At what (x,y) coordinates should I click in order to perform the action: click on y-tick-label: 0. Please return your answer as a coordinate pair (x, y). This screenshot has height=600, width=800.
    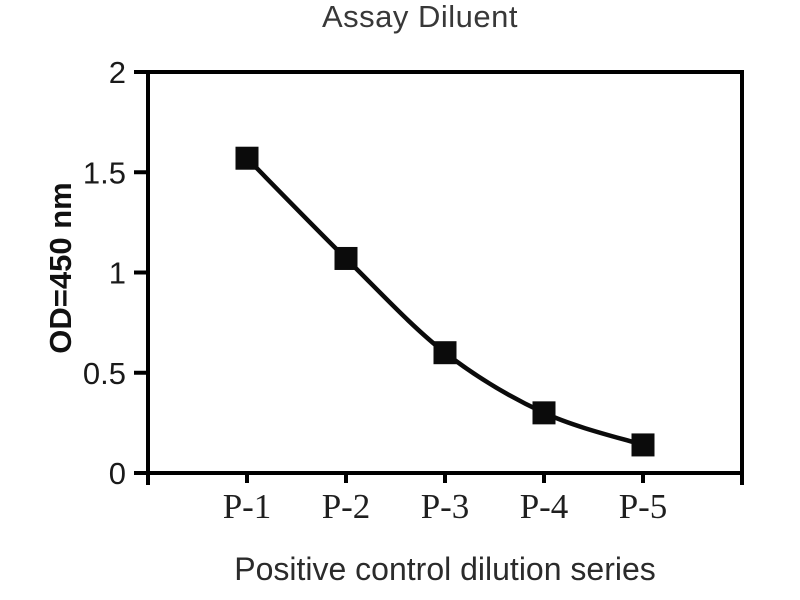
    Looking at the image, I should click on (117, 473).